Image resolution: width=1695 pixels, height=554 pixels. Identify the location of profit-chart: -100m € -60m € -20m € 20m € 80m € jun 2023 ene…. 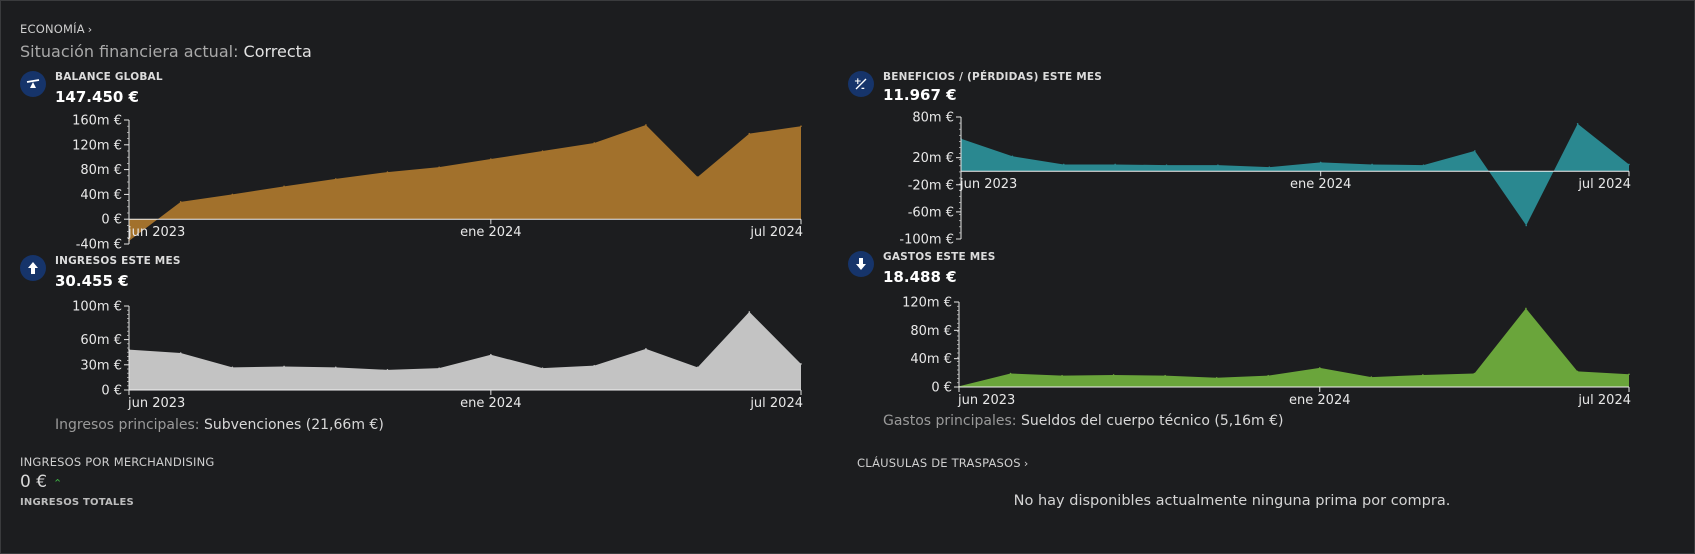
(1265, 179).